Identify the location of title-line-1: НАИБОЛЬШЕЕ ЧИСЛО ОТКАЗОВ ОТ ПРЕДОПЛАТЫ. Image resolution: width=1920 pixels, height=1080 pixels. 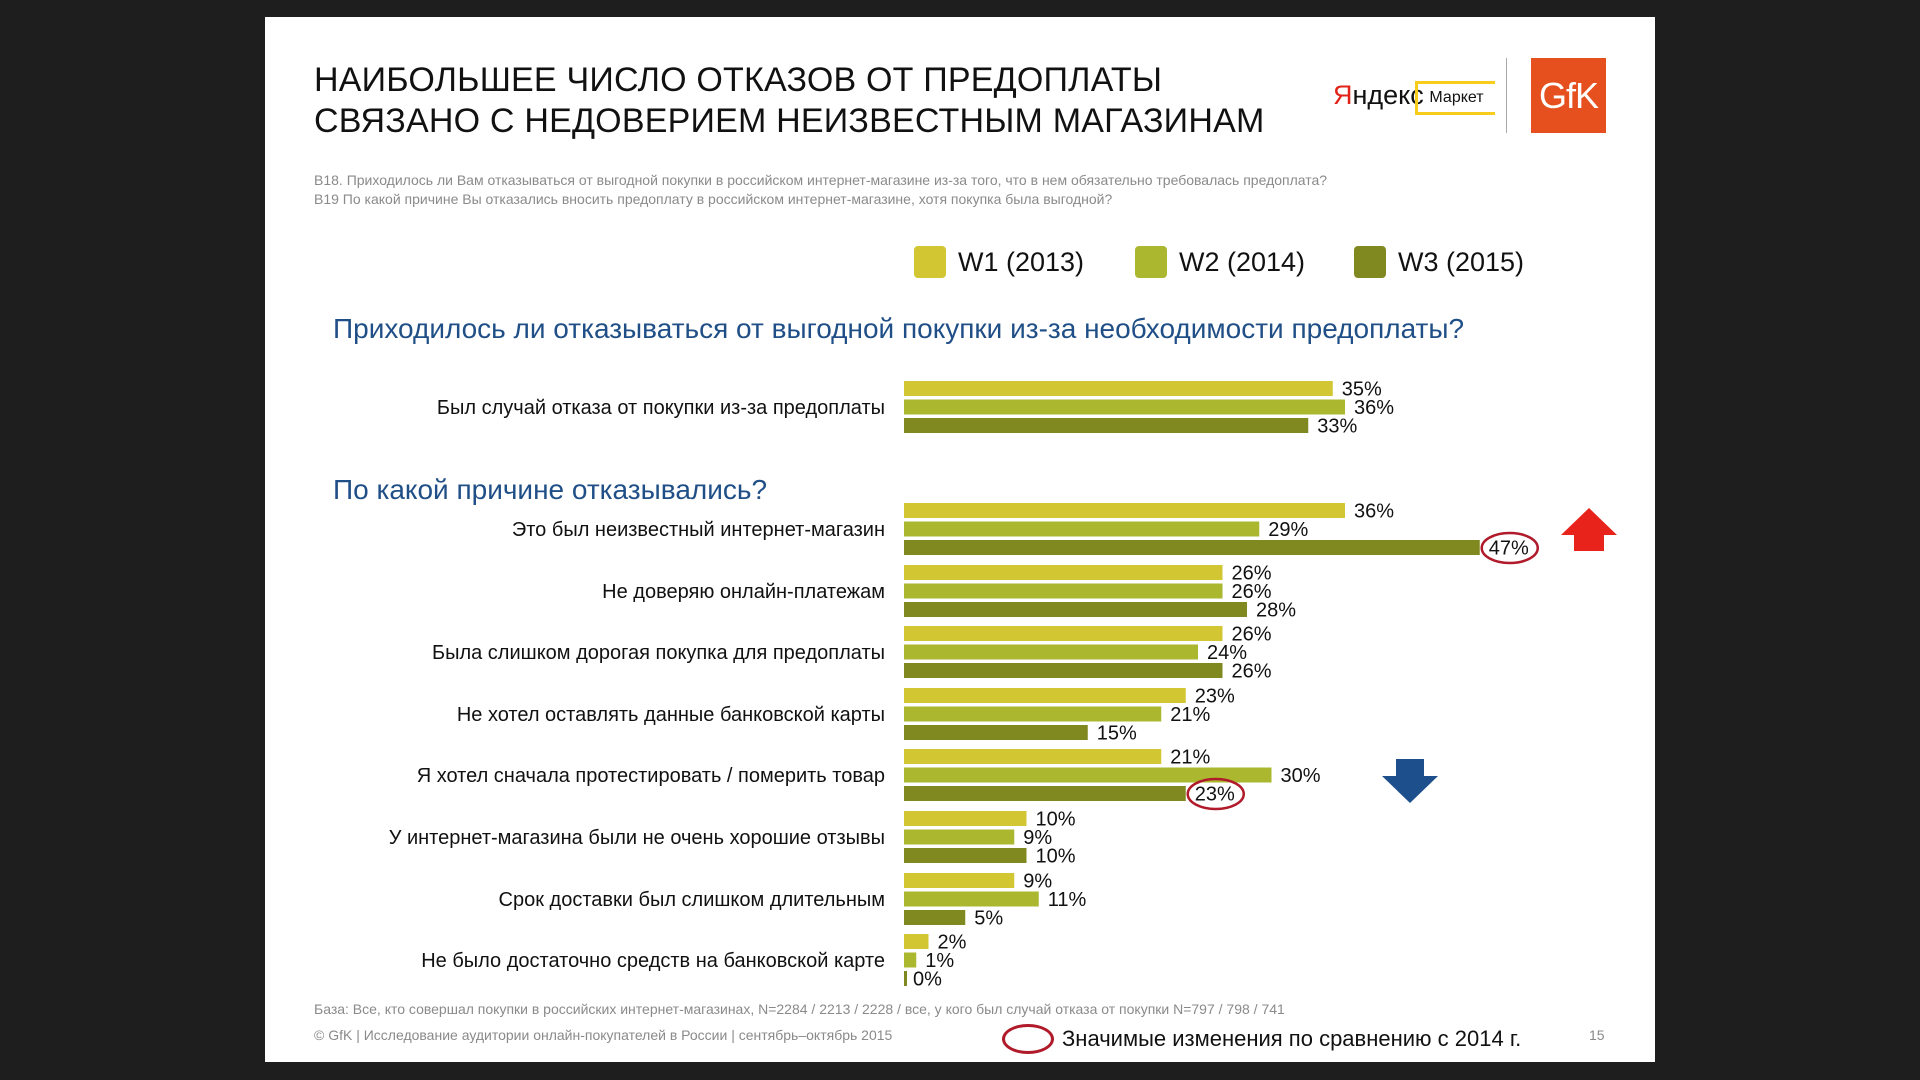
(738, 80).